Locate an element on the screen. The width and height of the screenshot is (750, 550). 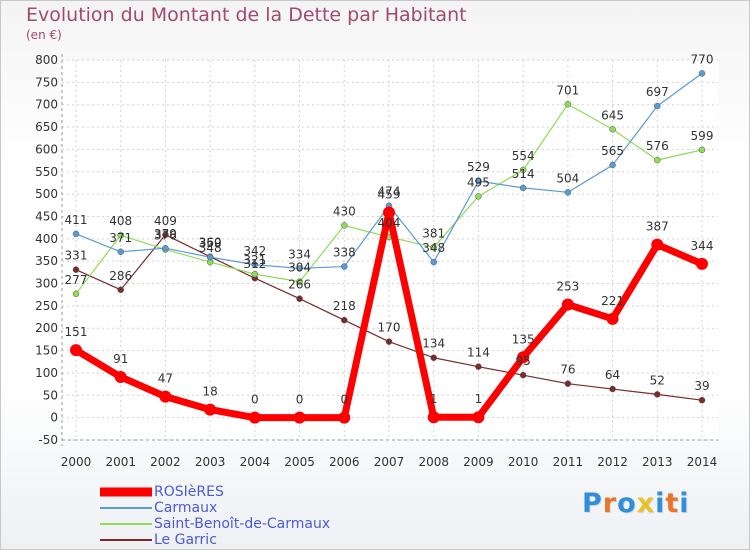
data-label: 701 is located at coordinates (567, 90).